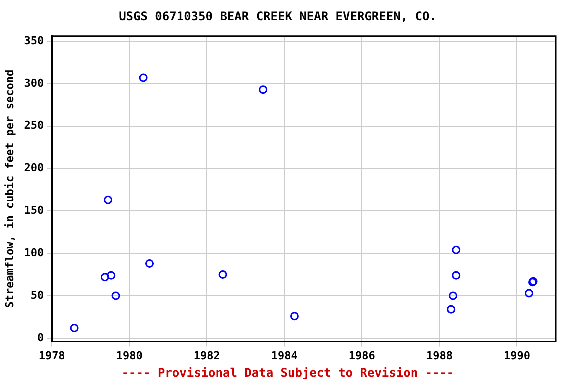  I want to click on text: ---- Provisional Data Subject to Revision ----, so click(288, 373).